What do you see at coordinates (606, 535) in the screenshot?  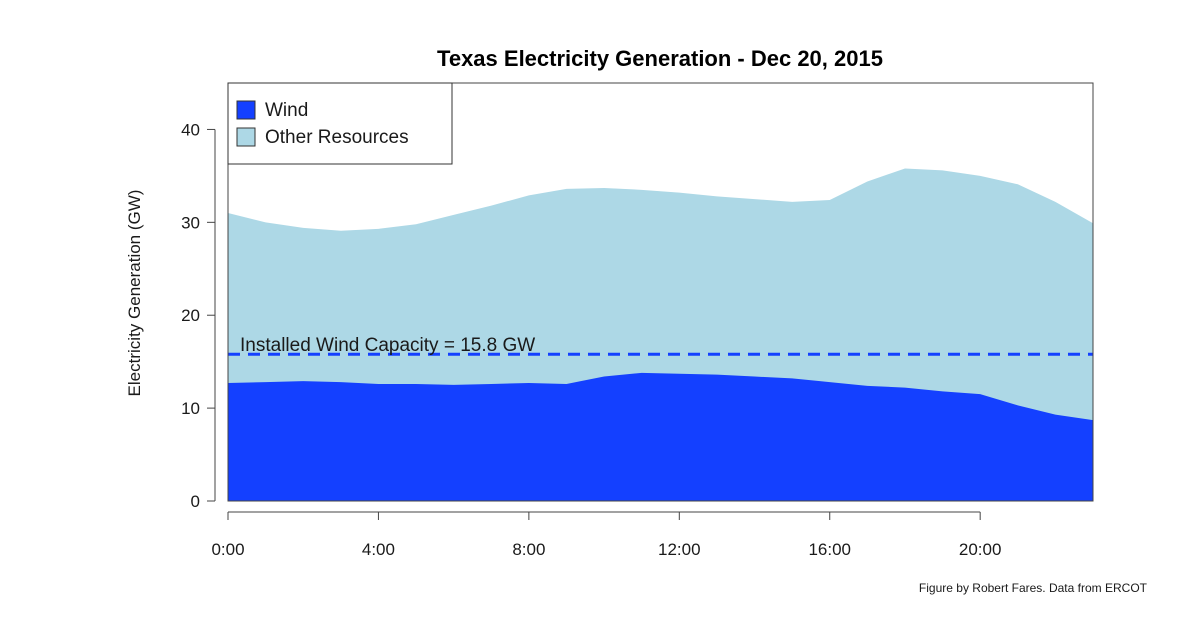 I see `x-axis: 0:00 4:00 8:00 12:00 16:00 20:00` at bounding box center [606, 535].